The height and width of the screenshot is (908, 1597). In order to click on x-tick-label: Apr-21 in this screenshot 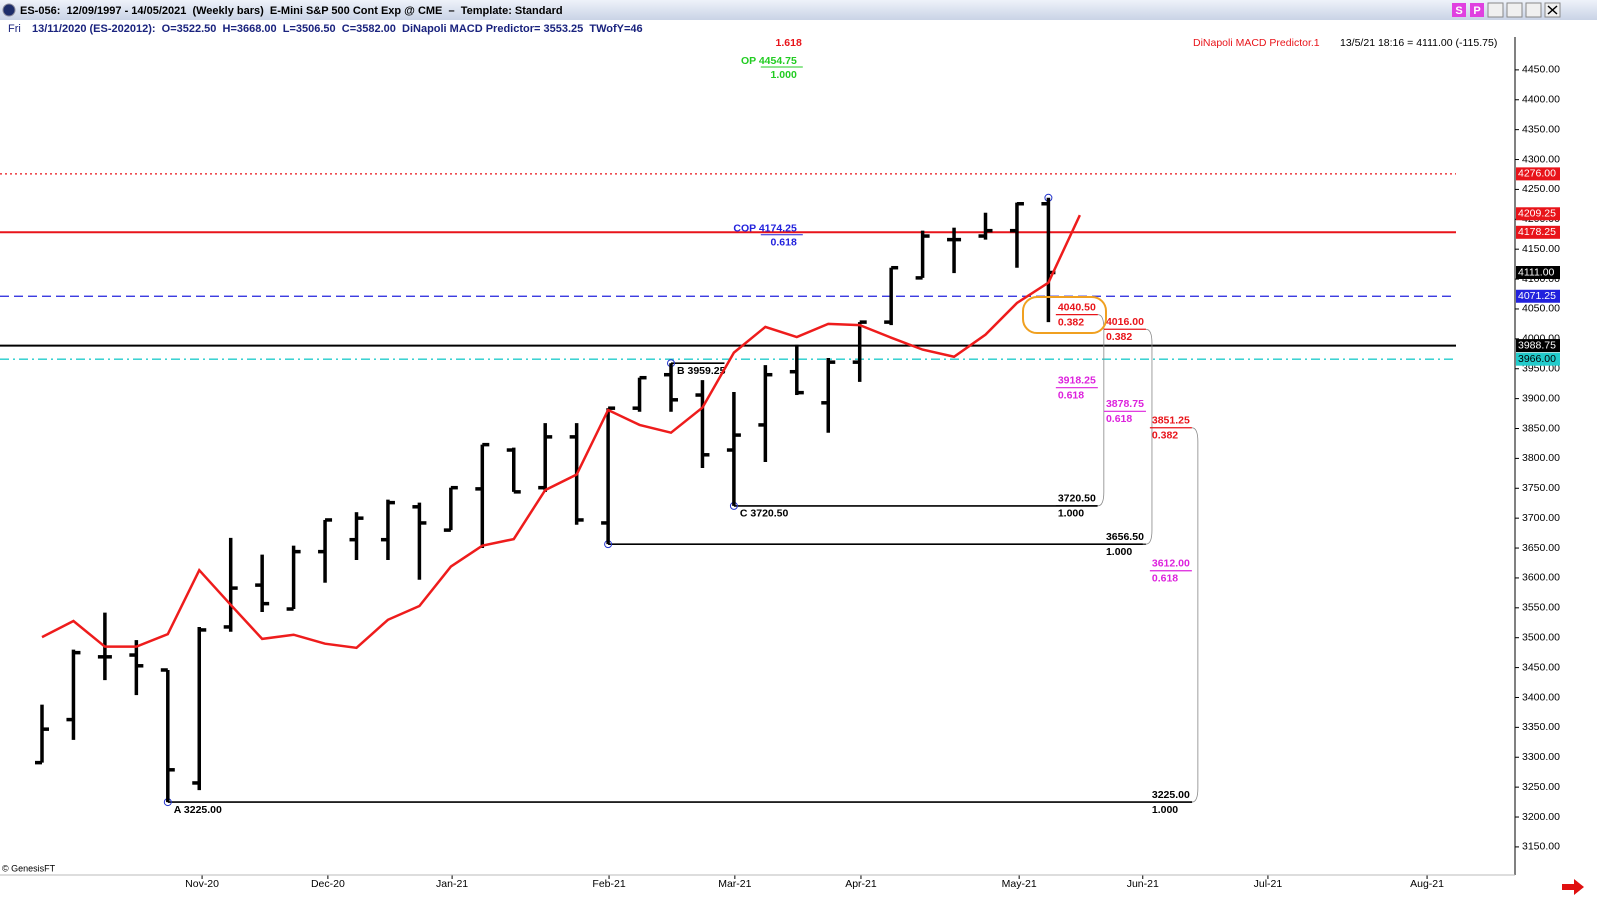, I will do `click(861, 884)`.